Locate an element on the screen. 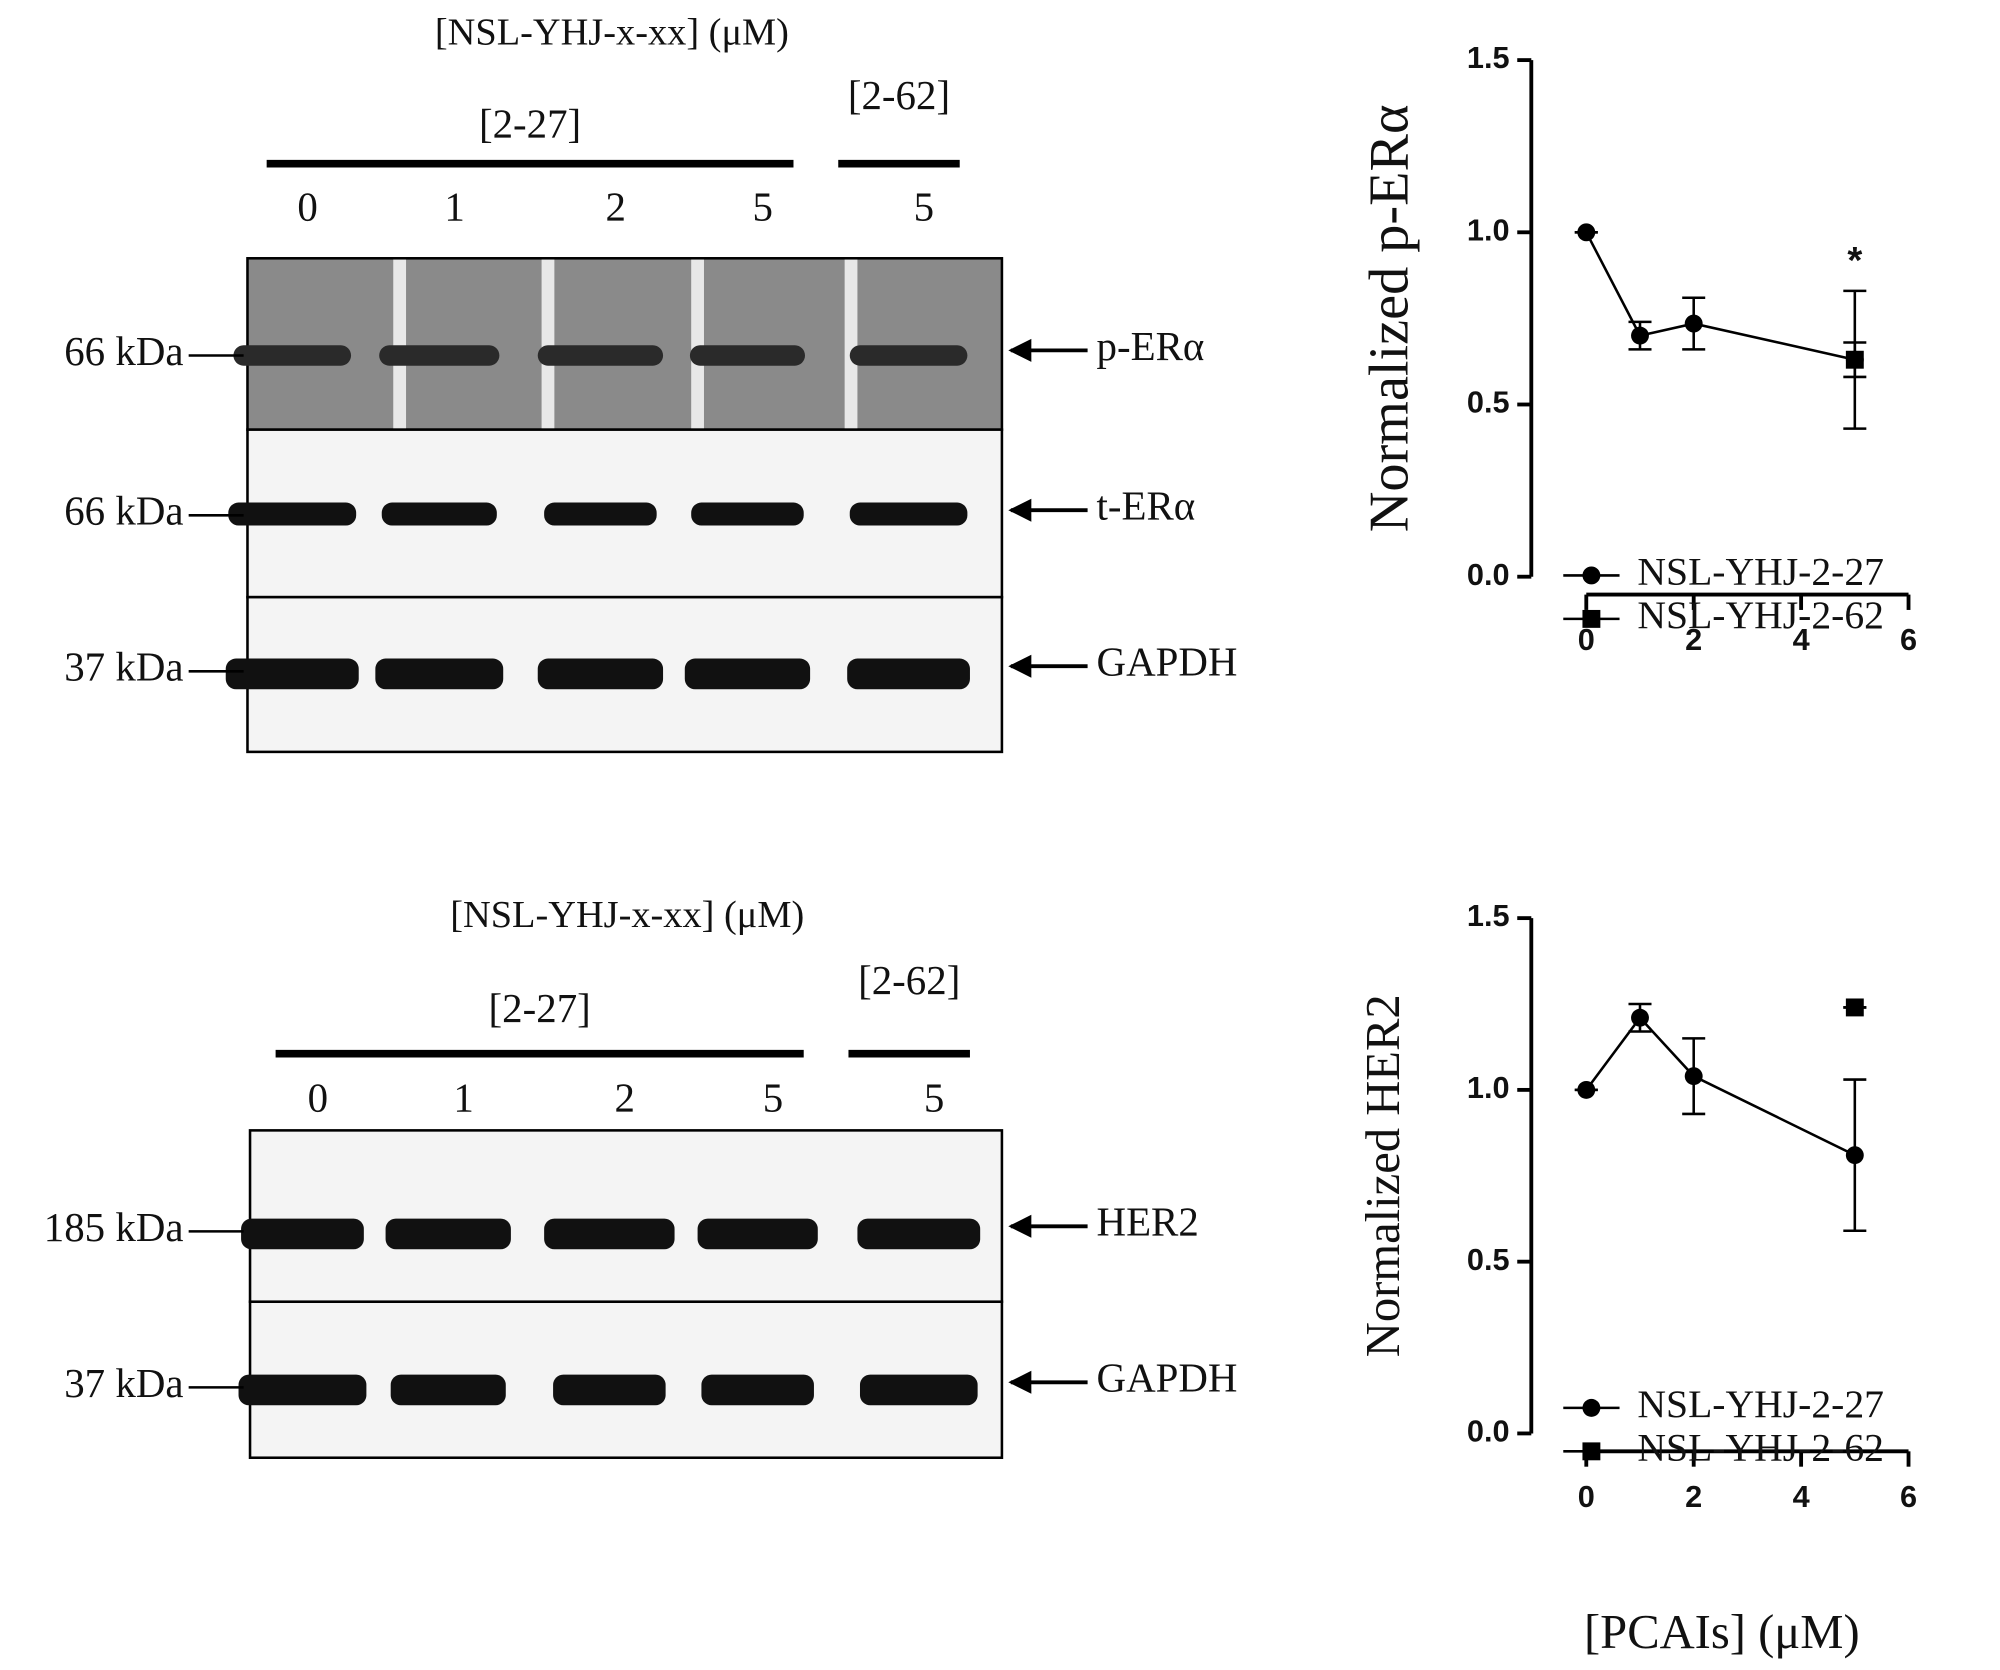  significance: * is located at coordinates (1854, 260).